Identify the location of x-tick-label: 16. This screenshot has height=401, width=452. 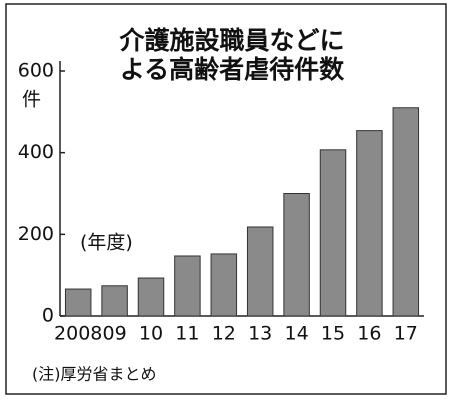
(369, 334).